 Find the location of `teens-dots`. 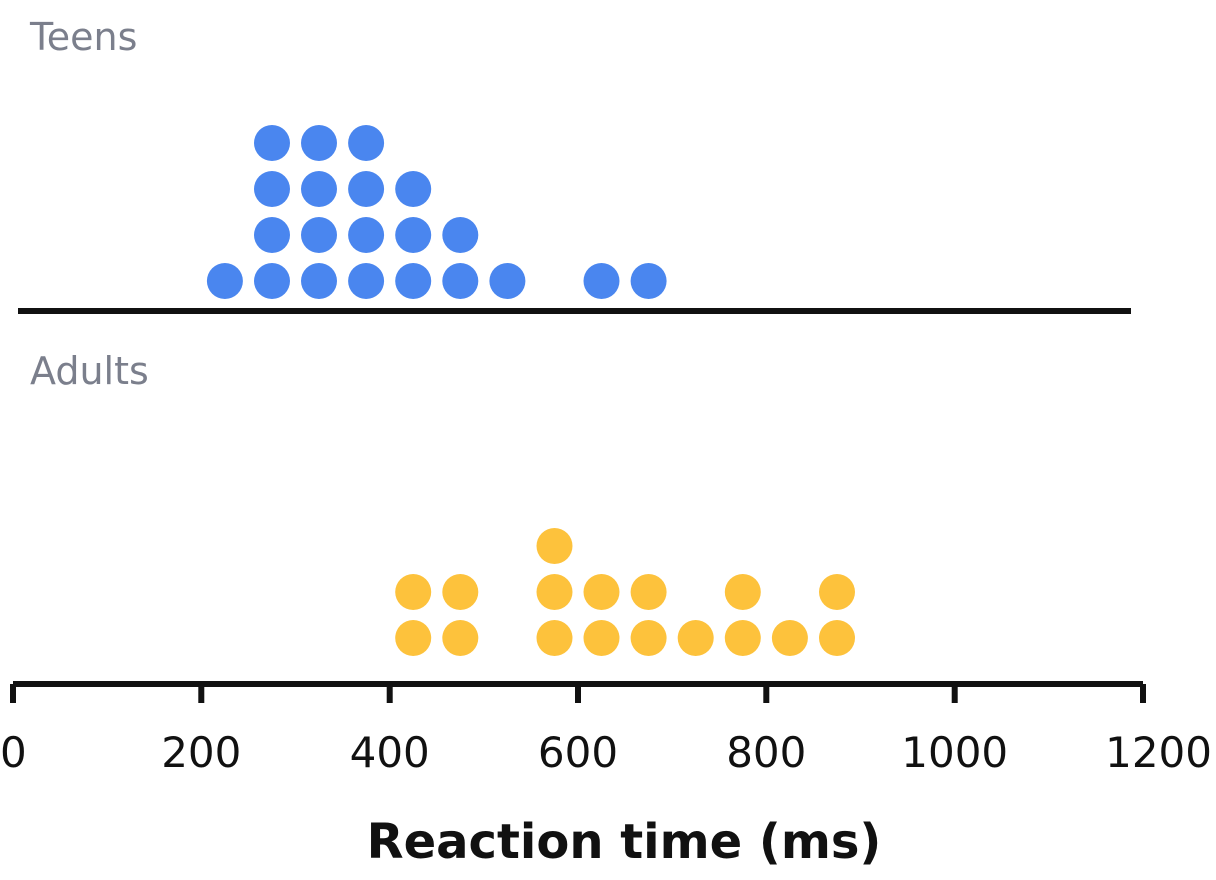

teens-dots is located at coordinates (436, 212).